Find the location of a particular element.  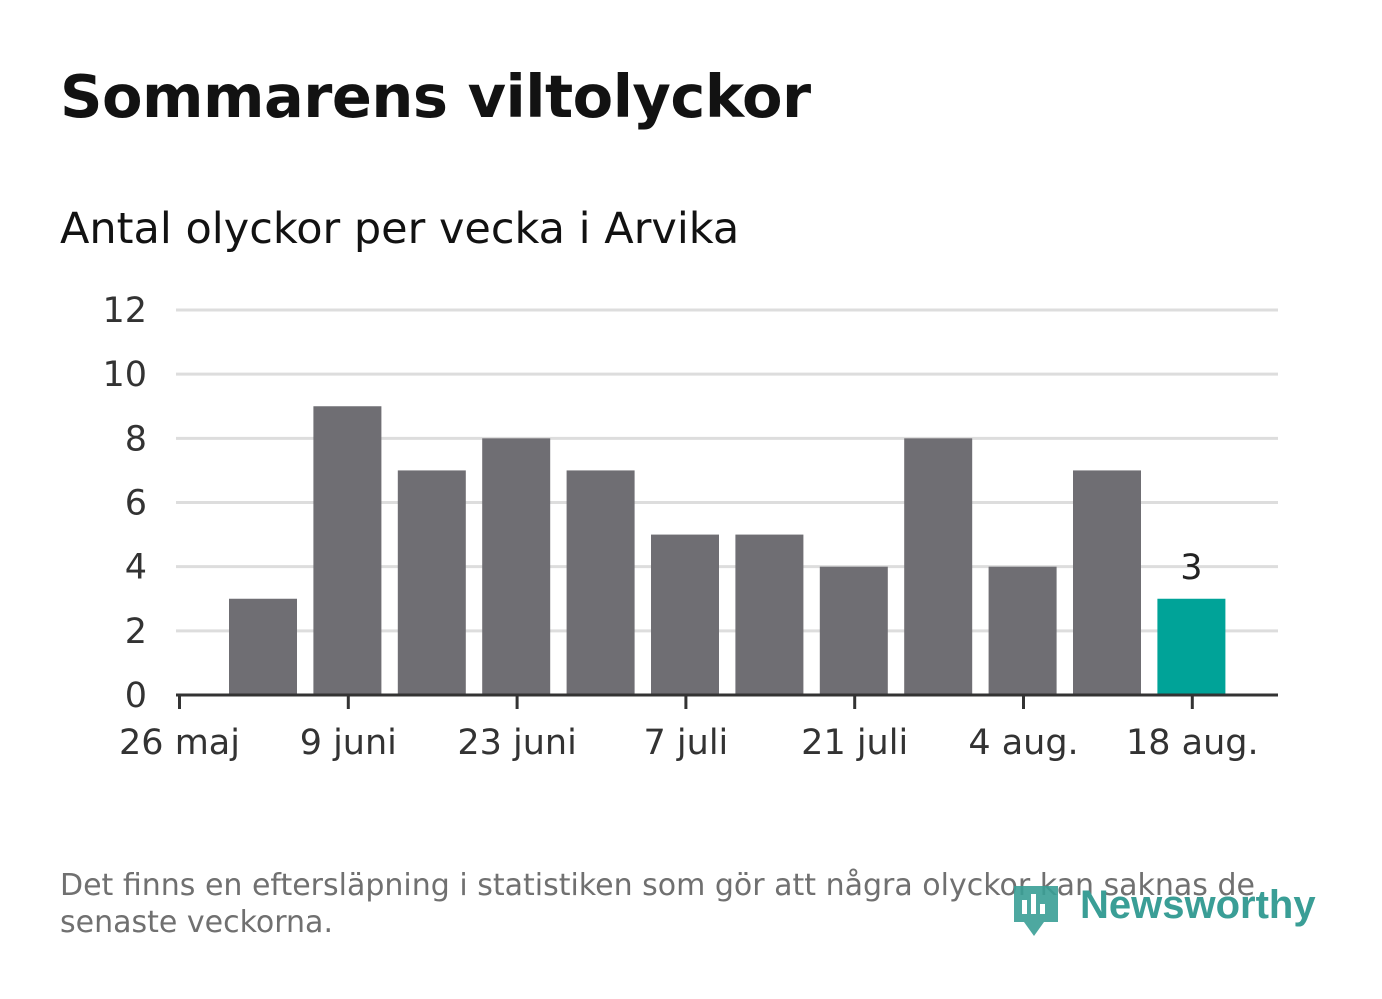

x-tick-label: 26 maj is located at coordinates (179, 743).